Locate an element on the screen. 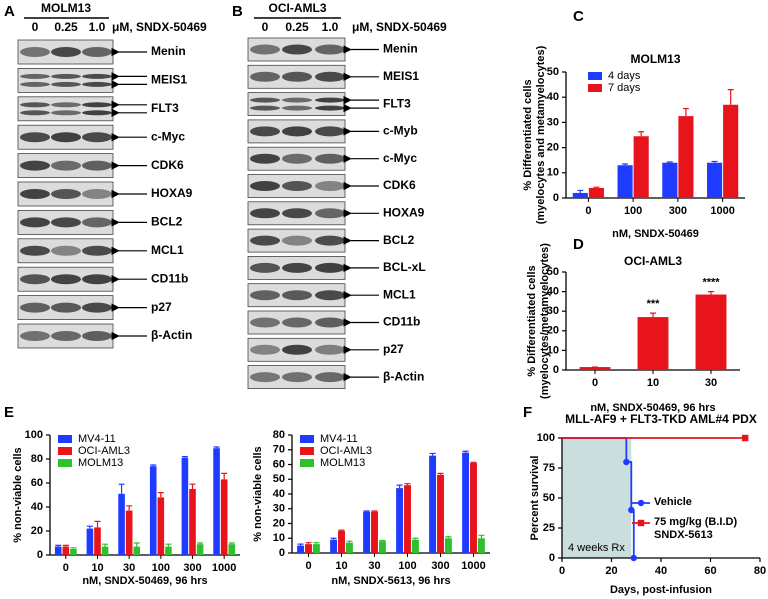 This screenshot has height=599, width=768. band-label: HOXA9 is located at coordinates (172, 193).